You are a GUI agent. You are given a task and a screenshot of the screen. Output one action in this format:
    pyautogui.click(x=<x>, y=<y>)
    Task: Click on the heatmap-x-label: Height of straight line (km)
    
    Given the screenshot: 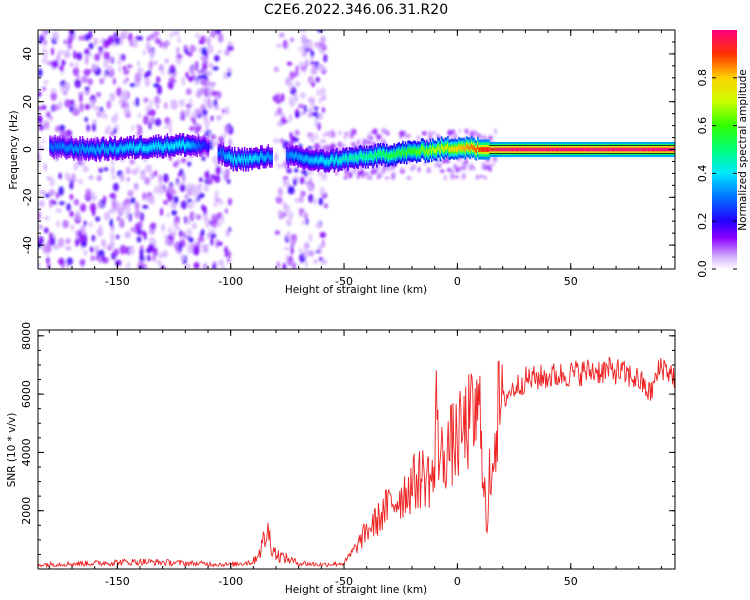 What is the action you would take?
    pyautogui.click(x=356, y=290)
    